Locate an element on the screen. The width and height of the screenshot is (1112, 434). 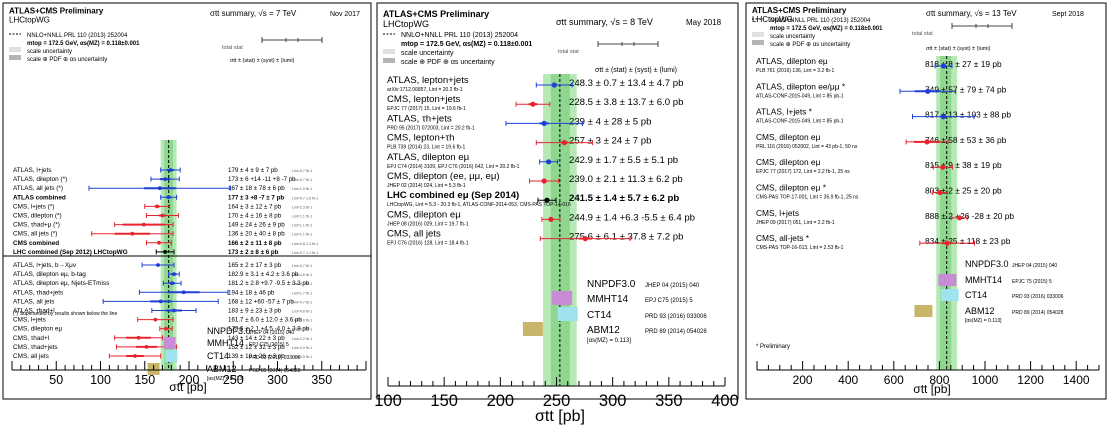
measurement-value: 815 ± 9 ± 38 ± 19 pb is located at coordinates (963, 165).